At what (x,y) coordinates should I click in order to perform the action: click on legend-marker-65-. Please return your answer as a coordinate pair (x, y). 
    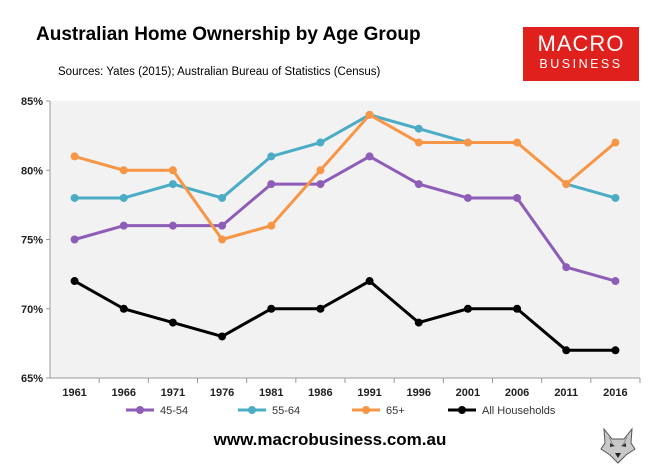
    Looking at the image, I should click on (366, 410).